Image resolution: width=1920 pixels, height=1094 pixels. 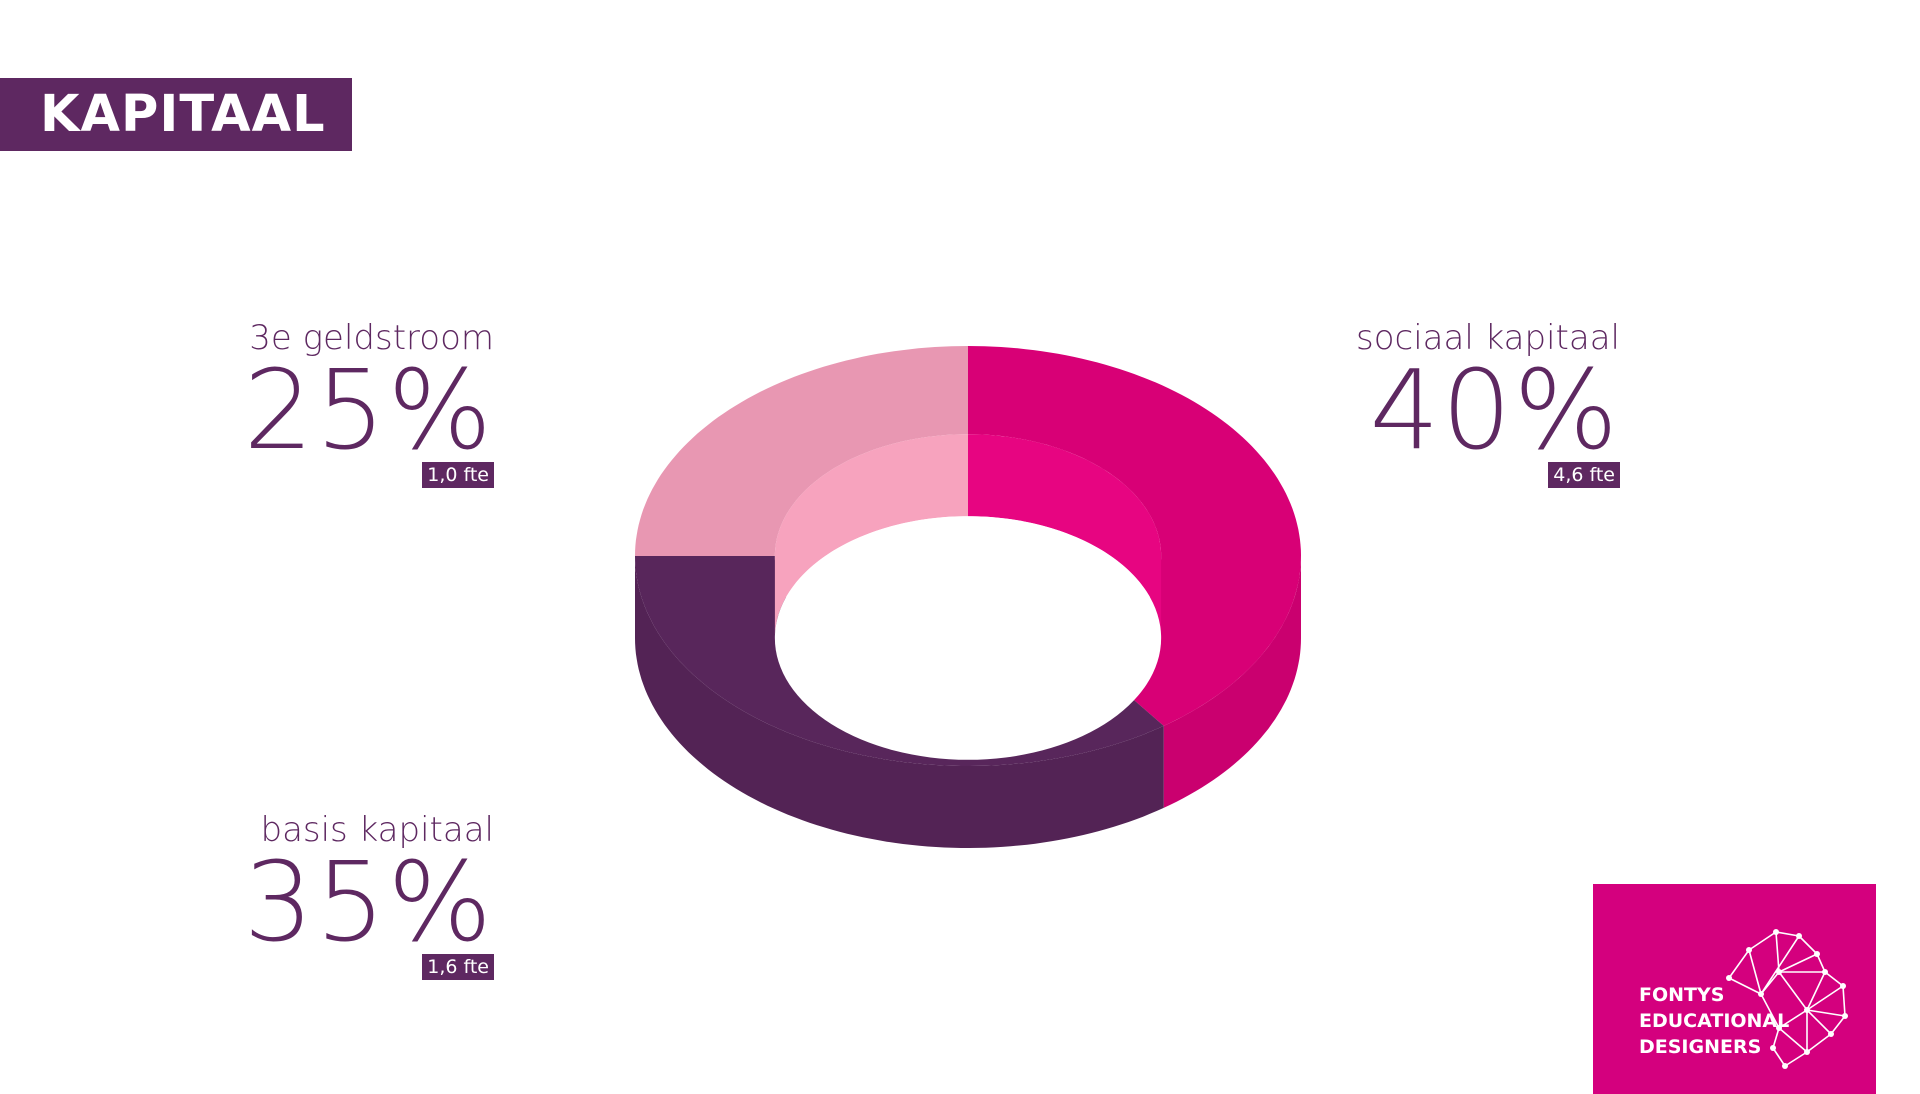 I want to click on slice-percent-basis-kapitaal: 35%, so click(x=368, y=902).